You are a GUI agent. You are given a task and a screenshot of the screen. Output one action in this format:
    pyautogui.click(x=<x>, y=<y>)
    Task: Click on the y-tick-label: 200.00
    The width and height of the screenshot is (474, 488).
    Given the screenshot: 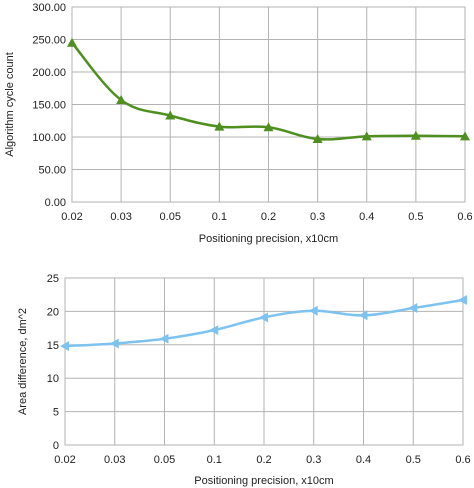 What is the action you would take?
    pyautogui.click(x=49, y=73)
    